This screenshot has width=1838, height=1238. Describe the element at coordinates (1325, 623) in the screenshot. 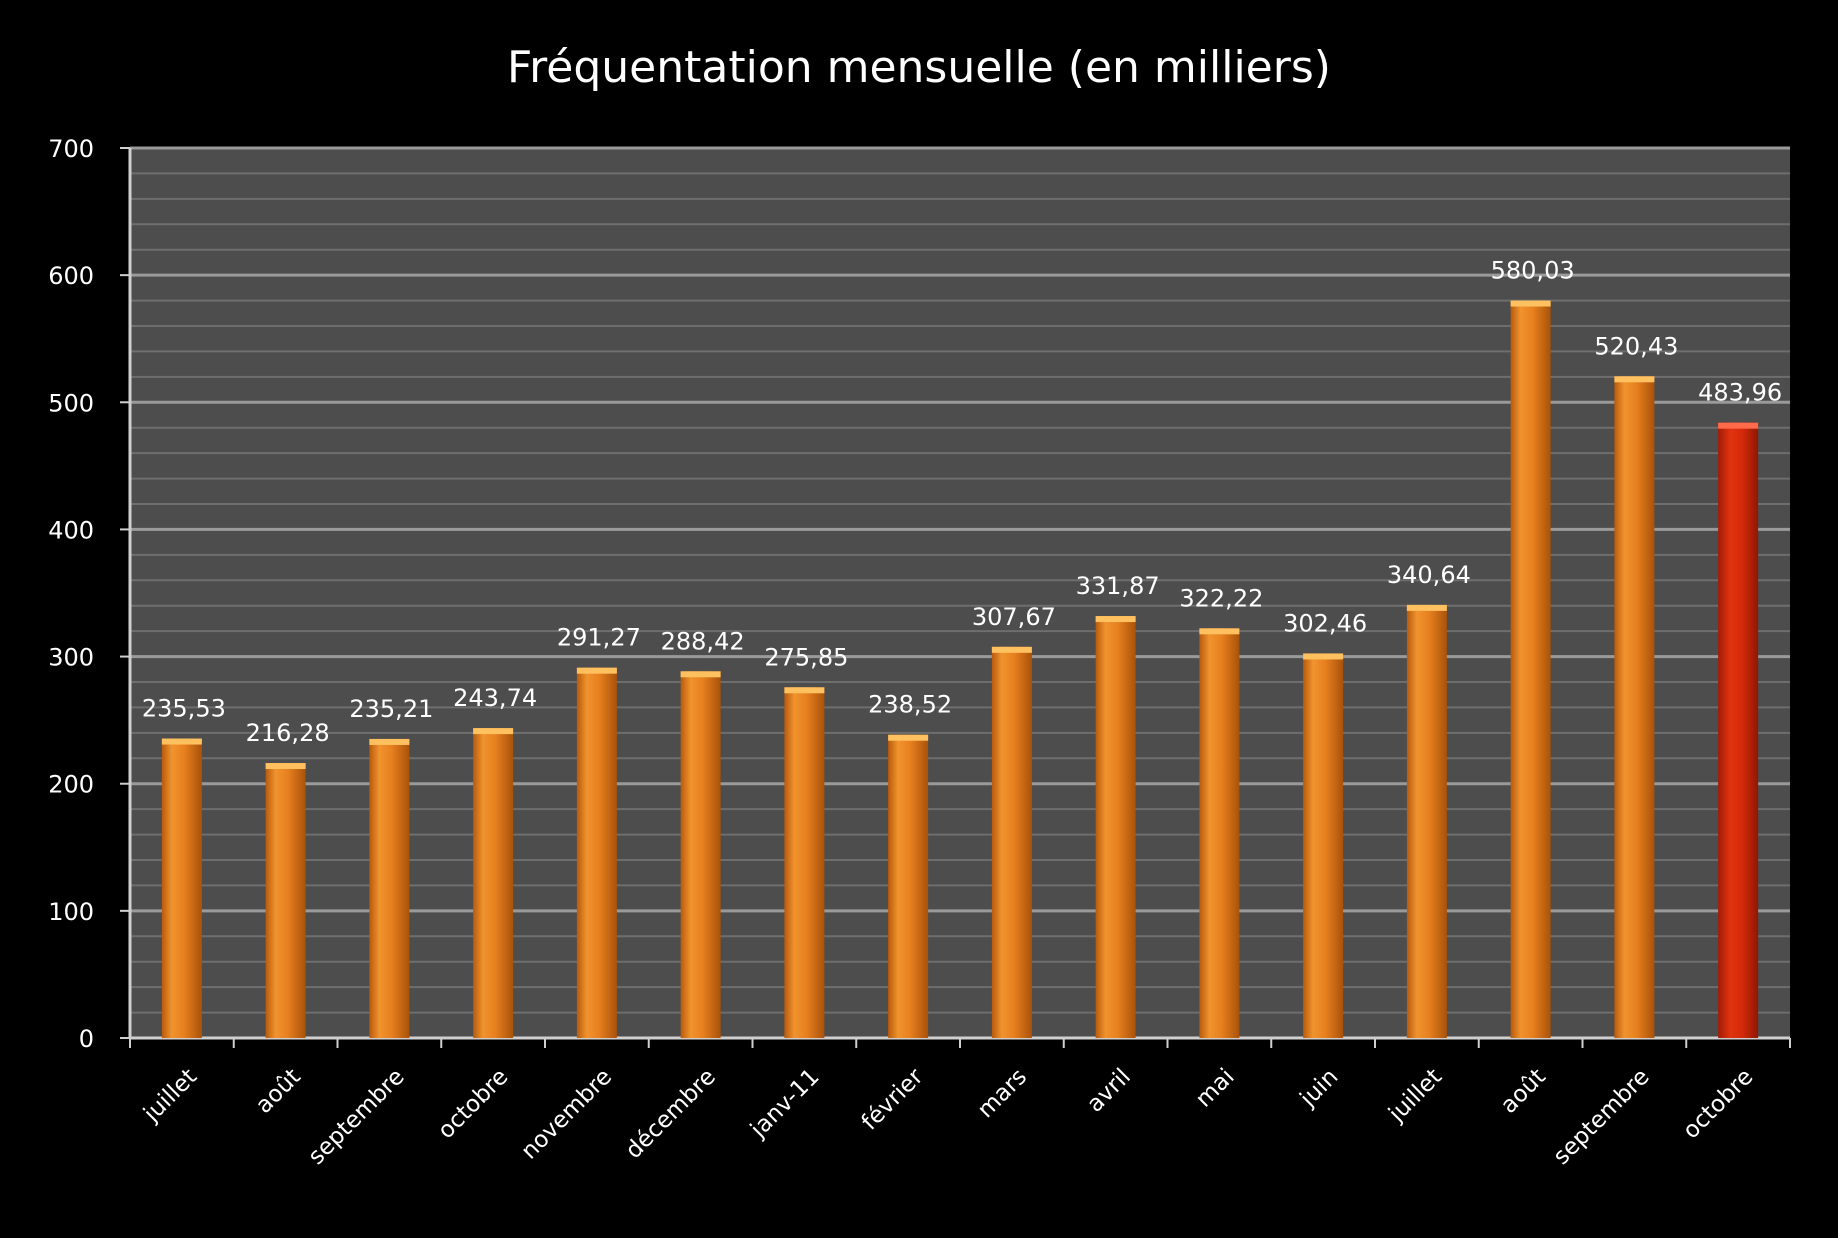

I see `data-label: 302,46` at that location.